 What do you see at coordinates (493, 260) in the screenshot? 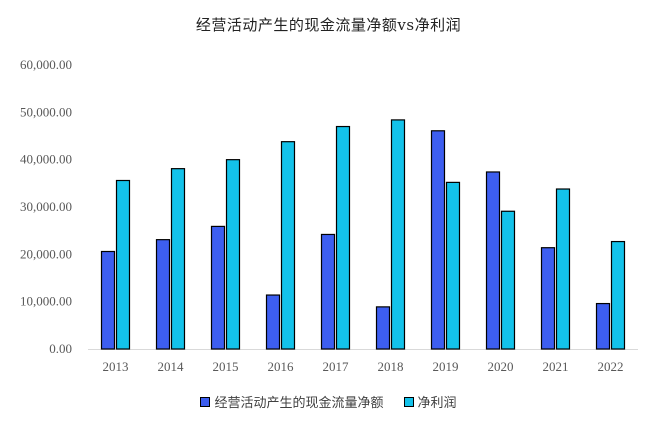
I see `bar-series-1-2020` at bounding box center [493, 260].